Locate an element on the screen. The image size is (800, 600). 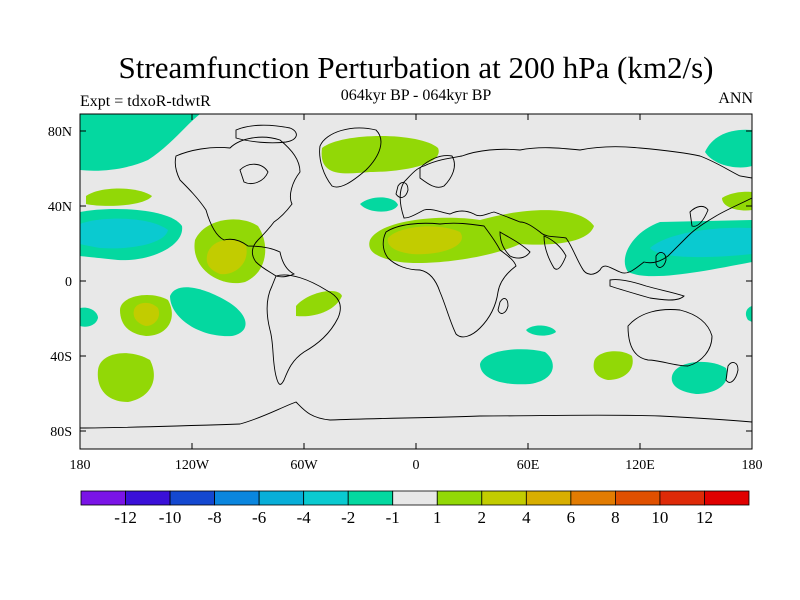
coast-scandinavia is located at coordinates (437, 171).